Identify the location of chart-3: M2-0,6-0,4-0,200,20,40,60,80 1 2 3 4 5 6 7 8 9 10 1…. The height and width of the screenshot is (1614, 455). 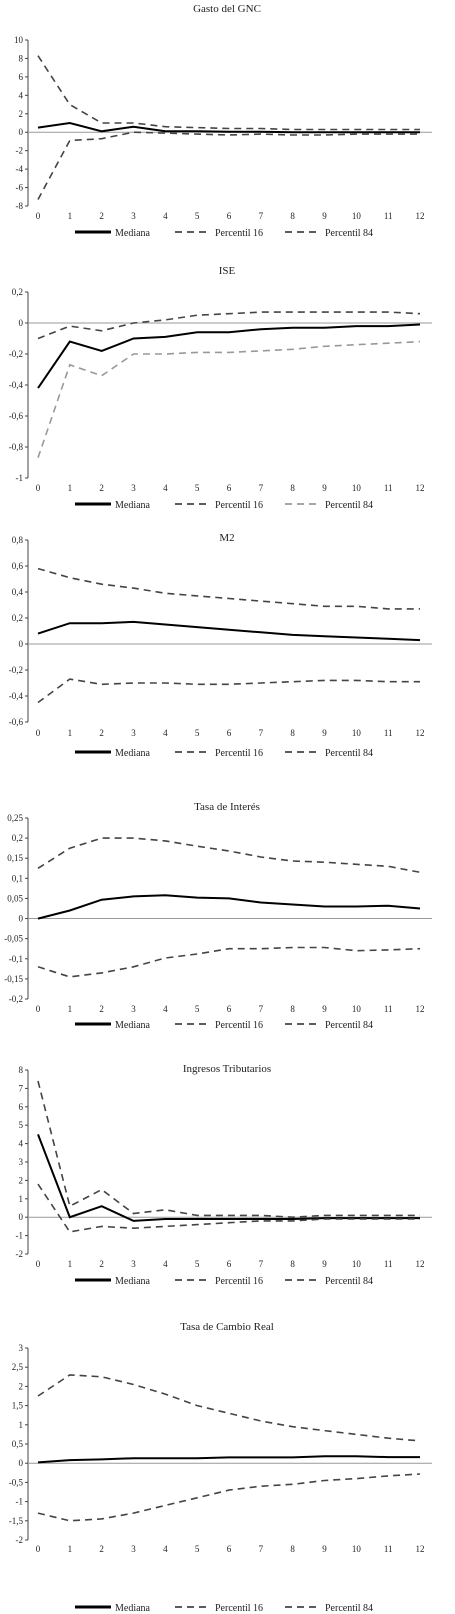
(220, 645).